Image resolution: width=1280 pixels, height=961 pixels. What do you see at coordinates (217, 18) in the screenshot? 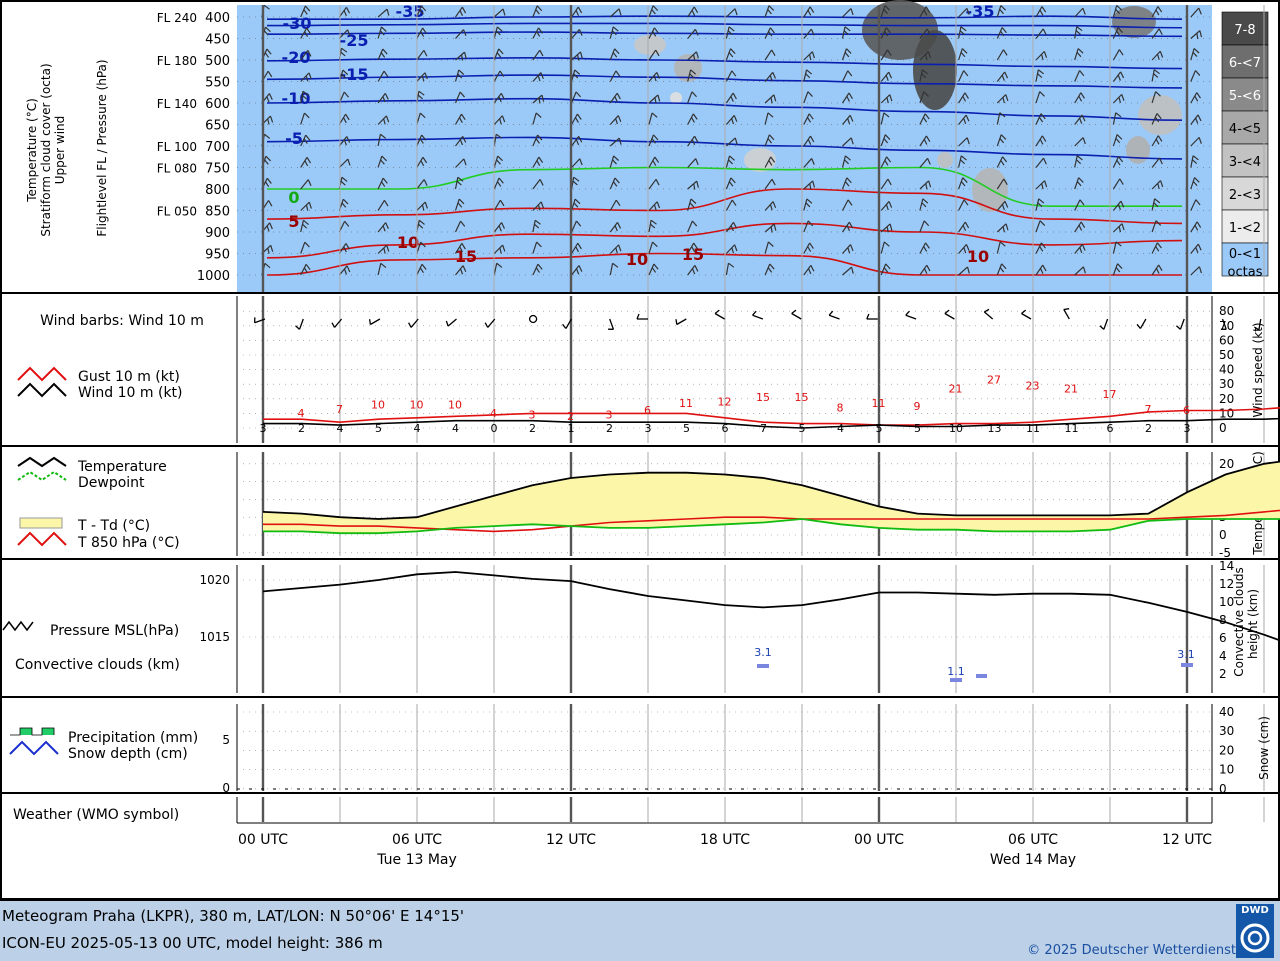
I see `pressure-tick-label: 400` at bounding box center [217, 18].